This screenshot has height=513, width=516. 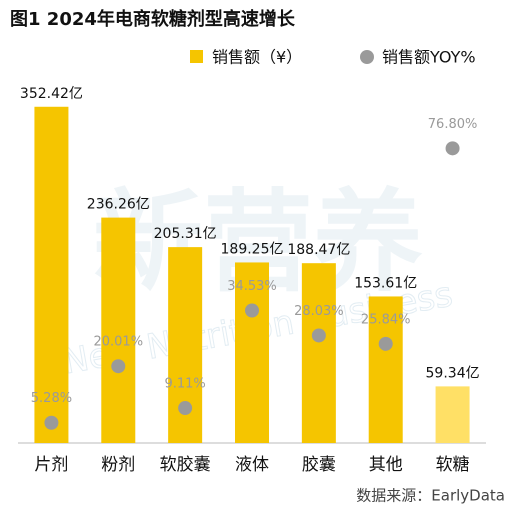 I want to click on legend-label: 销售额YOY%, so click(x=429, y=57).